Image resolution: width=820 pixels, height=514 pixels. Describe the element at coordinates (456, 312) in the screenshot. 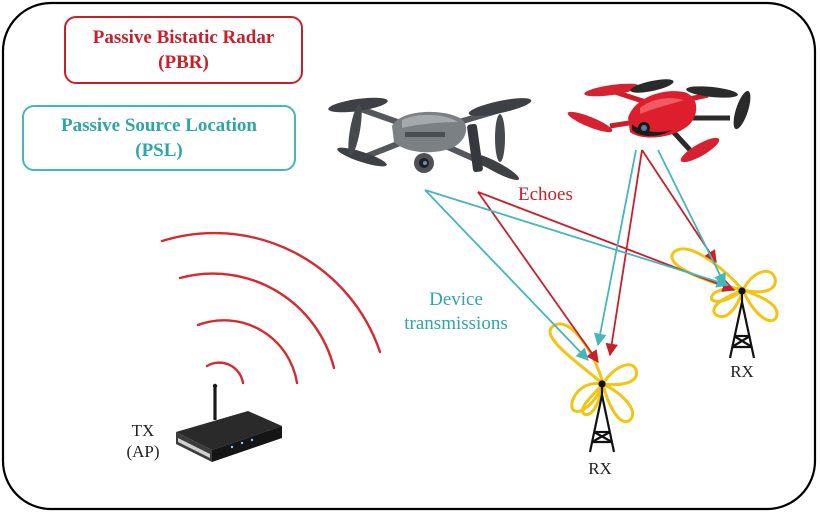

I see `device-transmissions-label: Device transmissions` at that location.